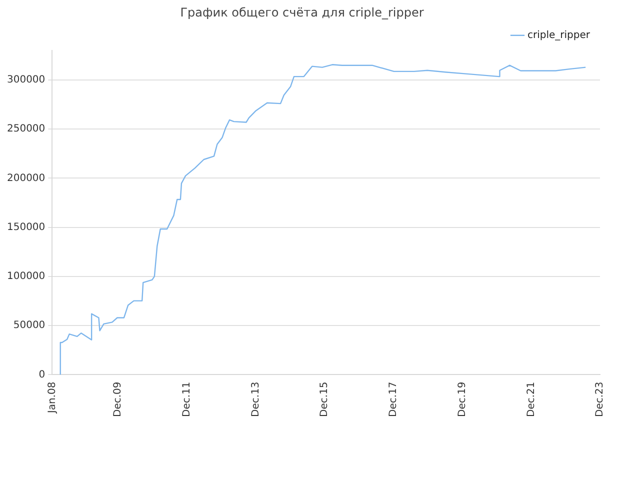 This screenshot has height=480, width=640. What do you see at coordinates (256, 400) in the screenshot?
I see `x-tick-label: Dec.13` at bounding box center [256, 400].